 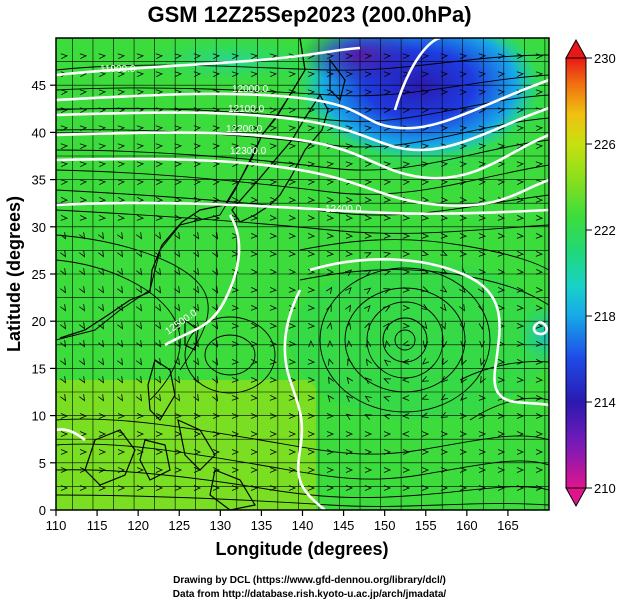 I want to click on contour-label: 11900.0, so click(x=118, y=69).